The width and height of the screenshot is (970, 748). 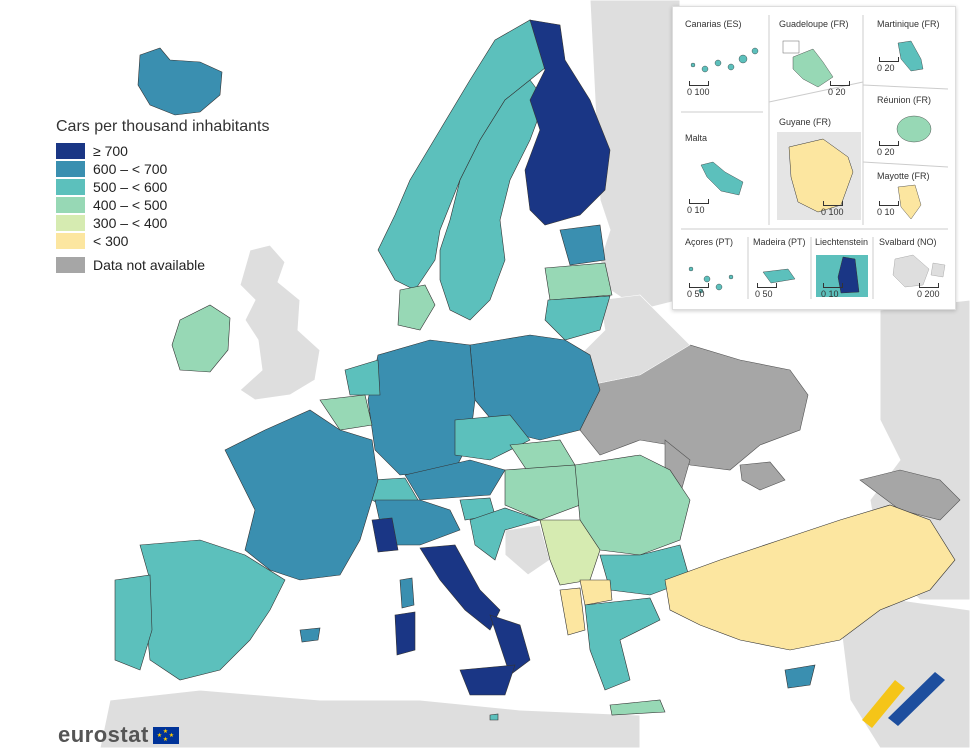 What do you see at coordinates (810, 577) in the screenshot?
I see `region-turkey` at bounding box center [810, 577].